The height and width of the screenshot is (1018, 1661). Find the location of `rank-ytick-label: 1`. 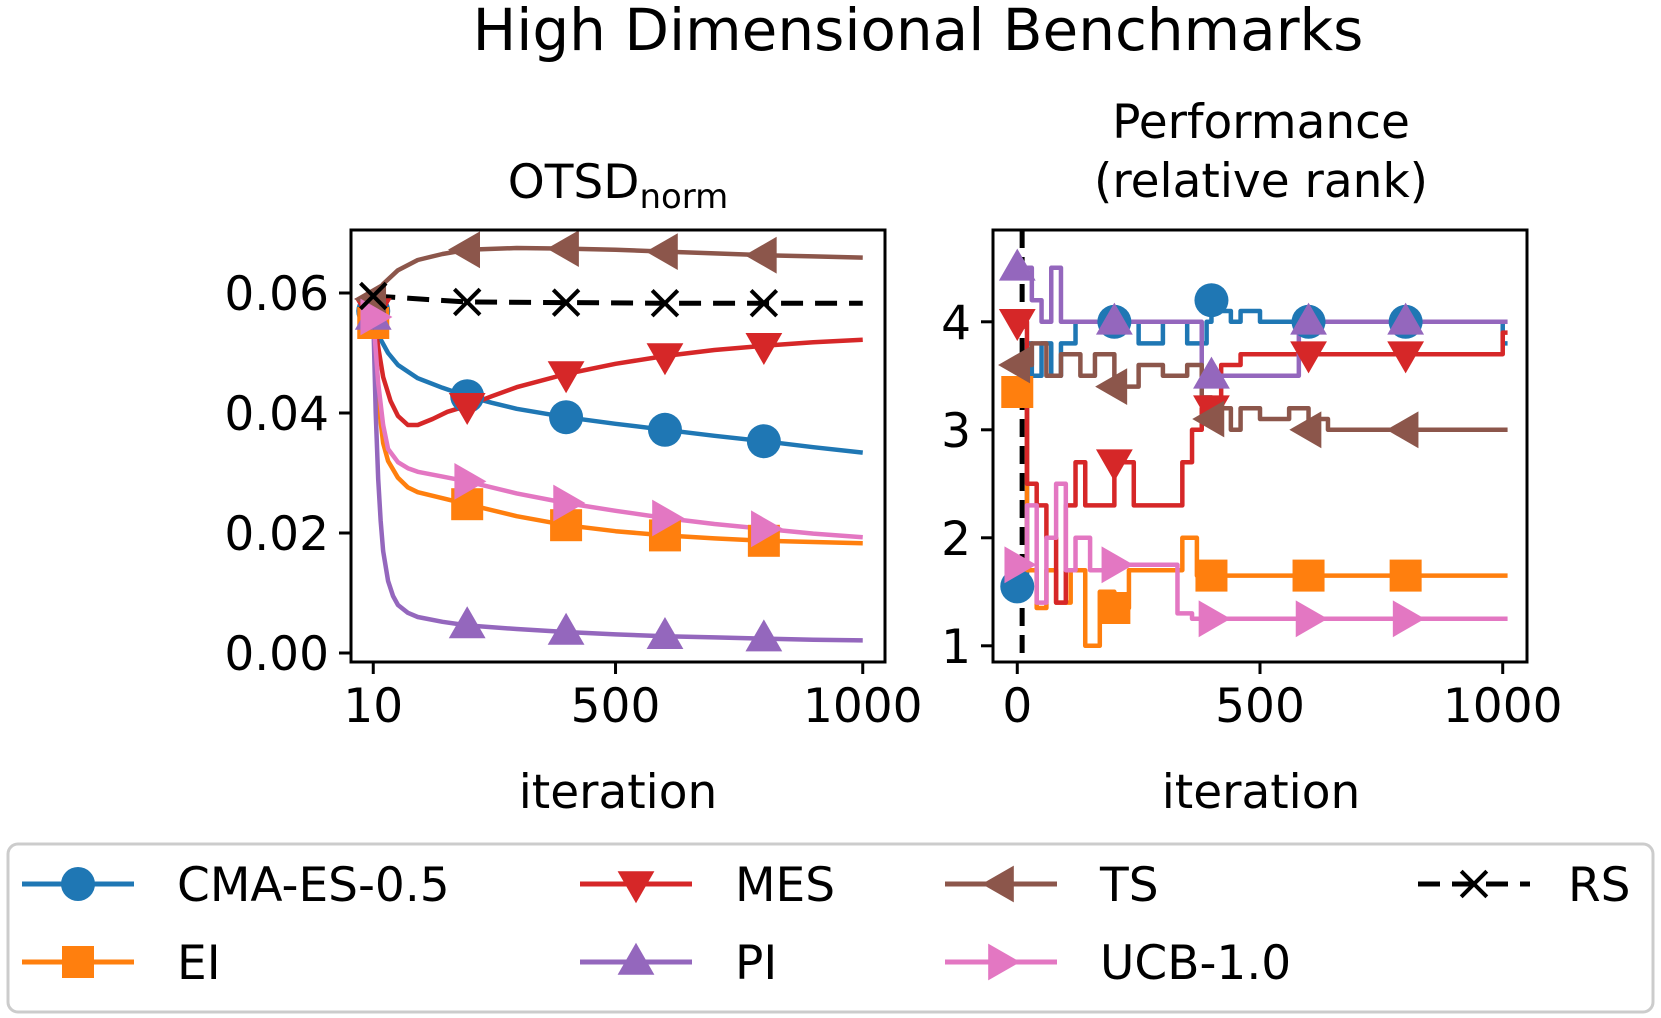

rank-ytick-label: 1 is located at coordinates (956, 647).